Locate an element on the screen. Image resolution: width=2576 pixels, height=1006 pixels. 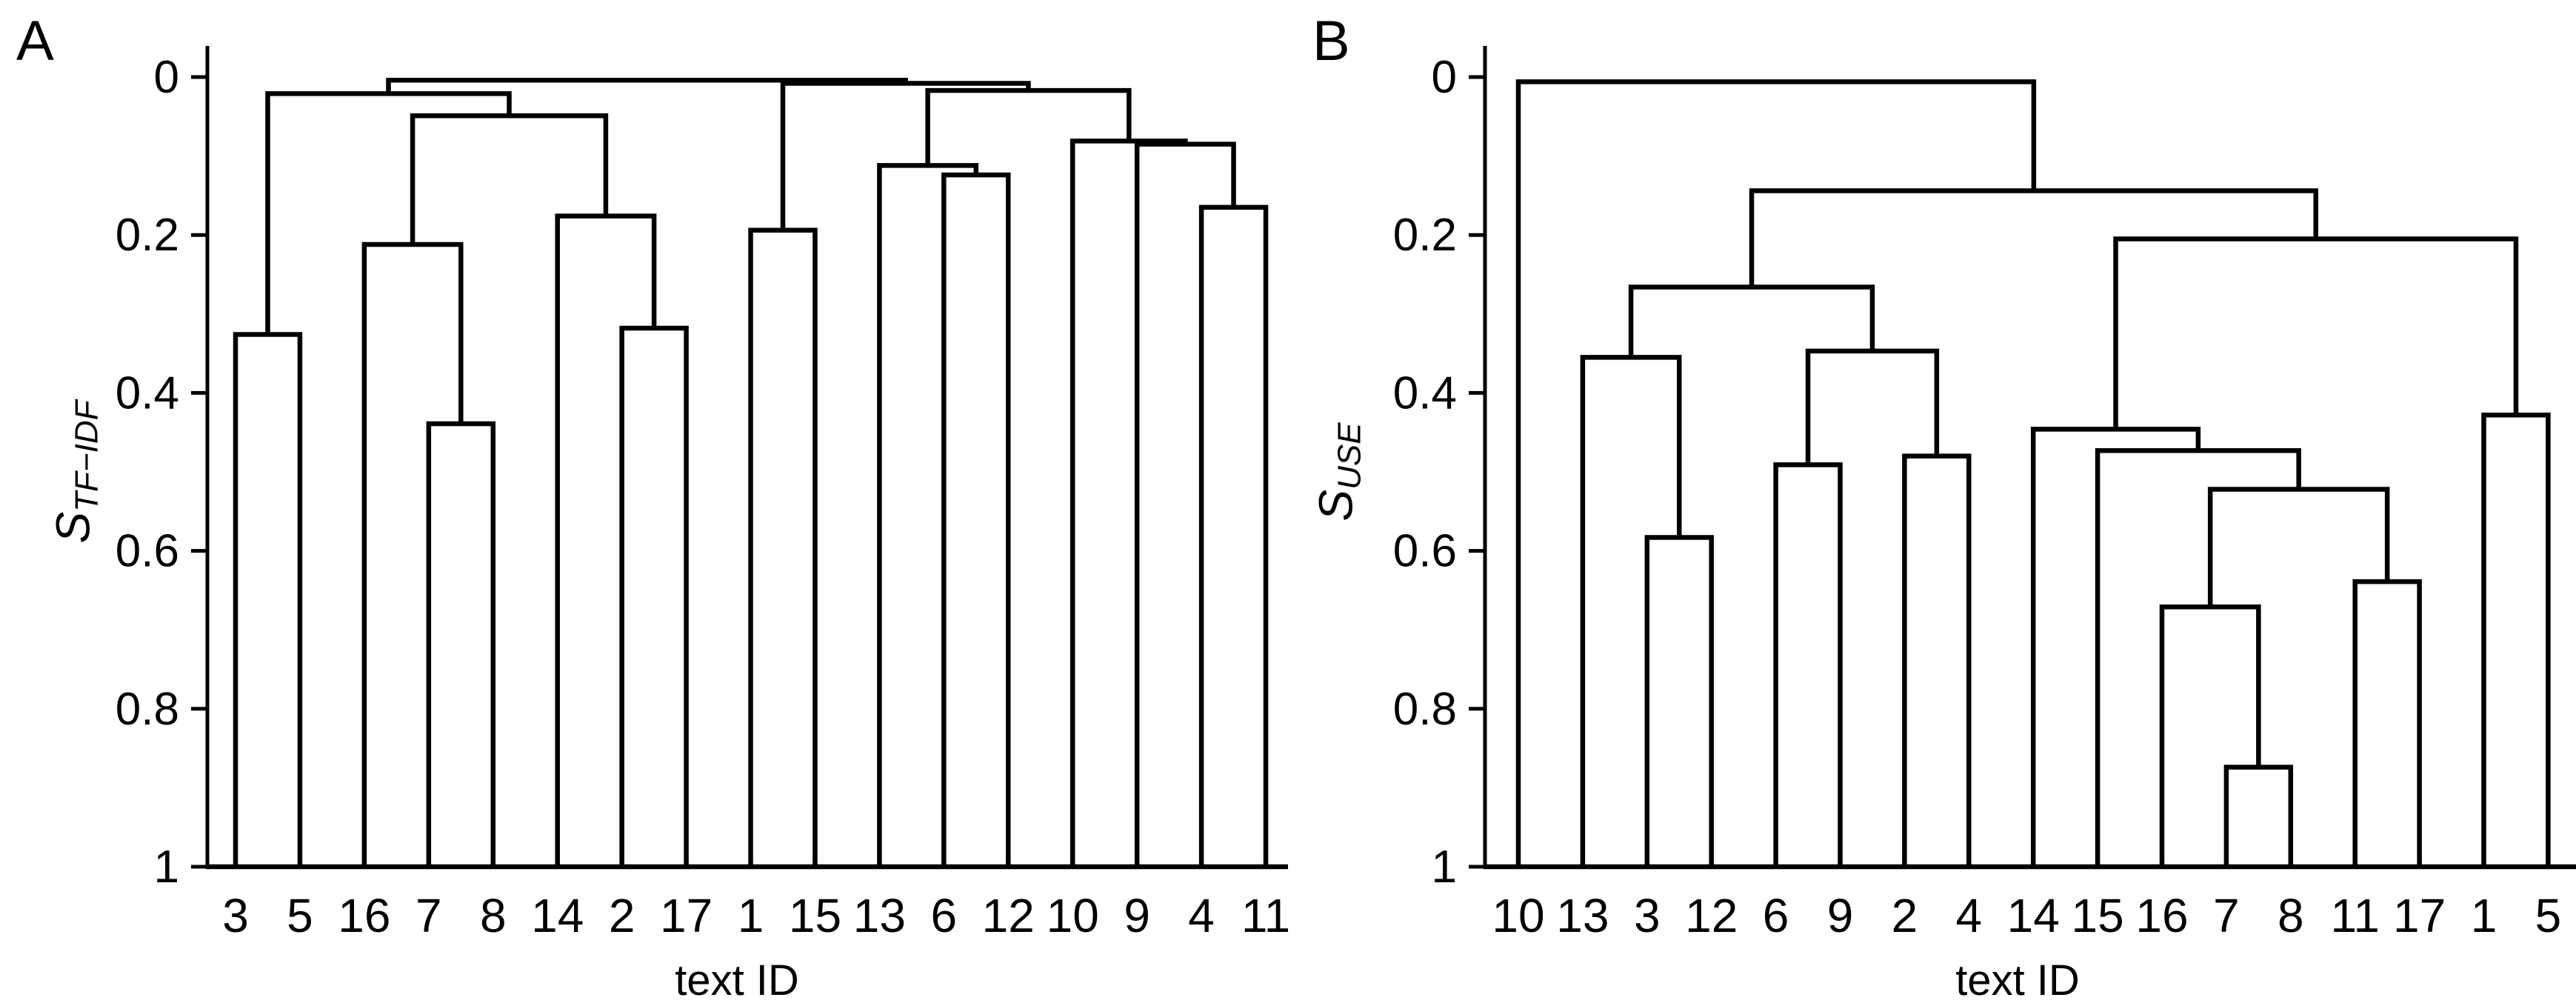
panel-a-y-axis-label: STF−IDF is located at coordinates (76, 472).